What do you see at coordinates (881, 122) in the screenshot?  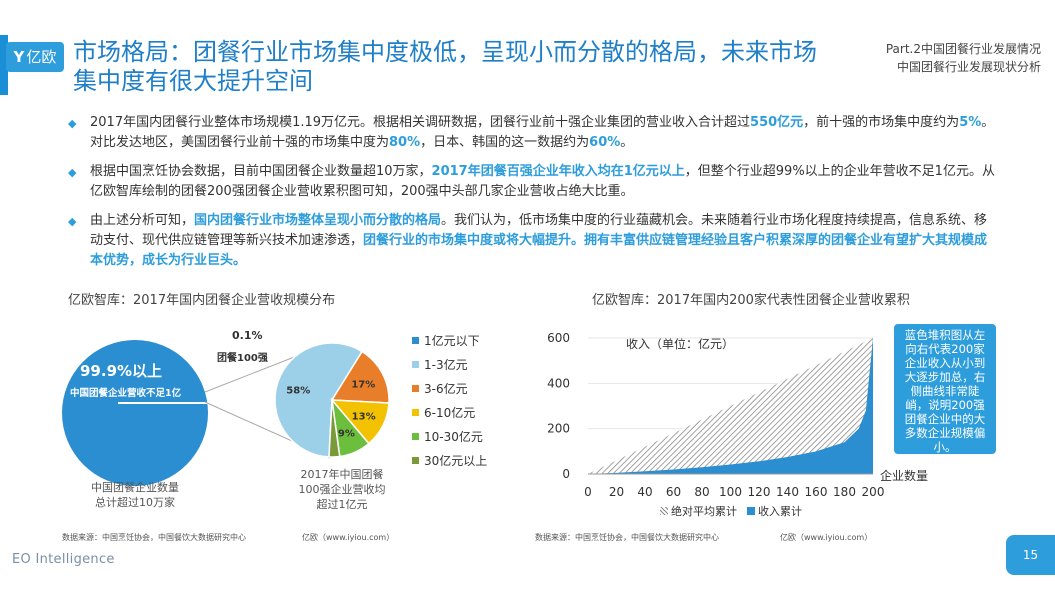 I see `bullet-text: ，前十强的市场集中度约为` at bounding box center [881, 122].